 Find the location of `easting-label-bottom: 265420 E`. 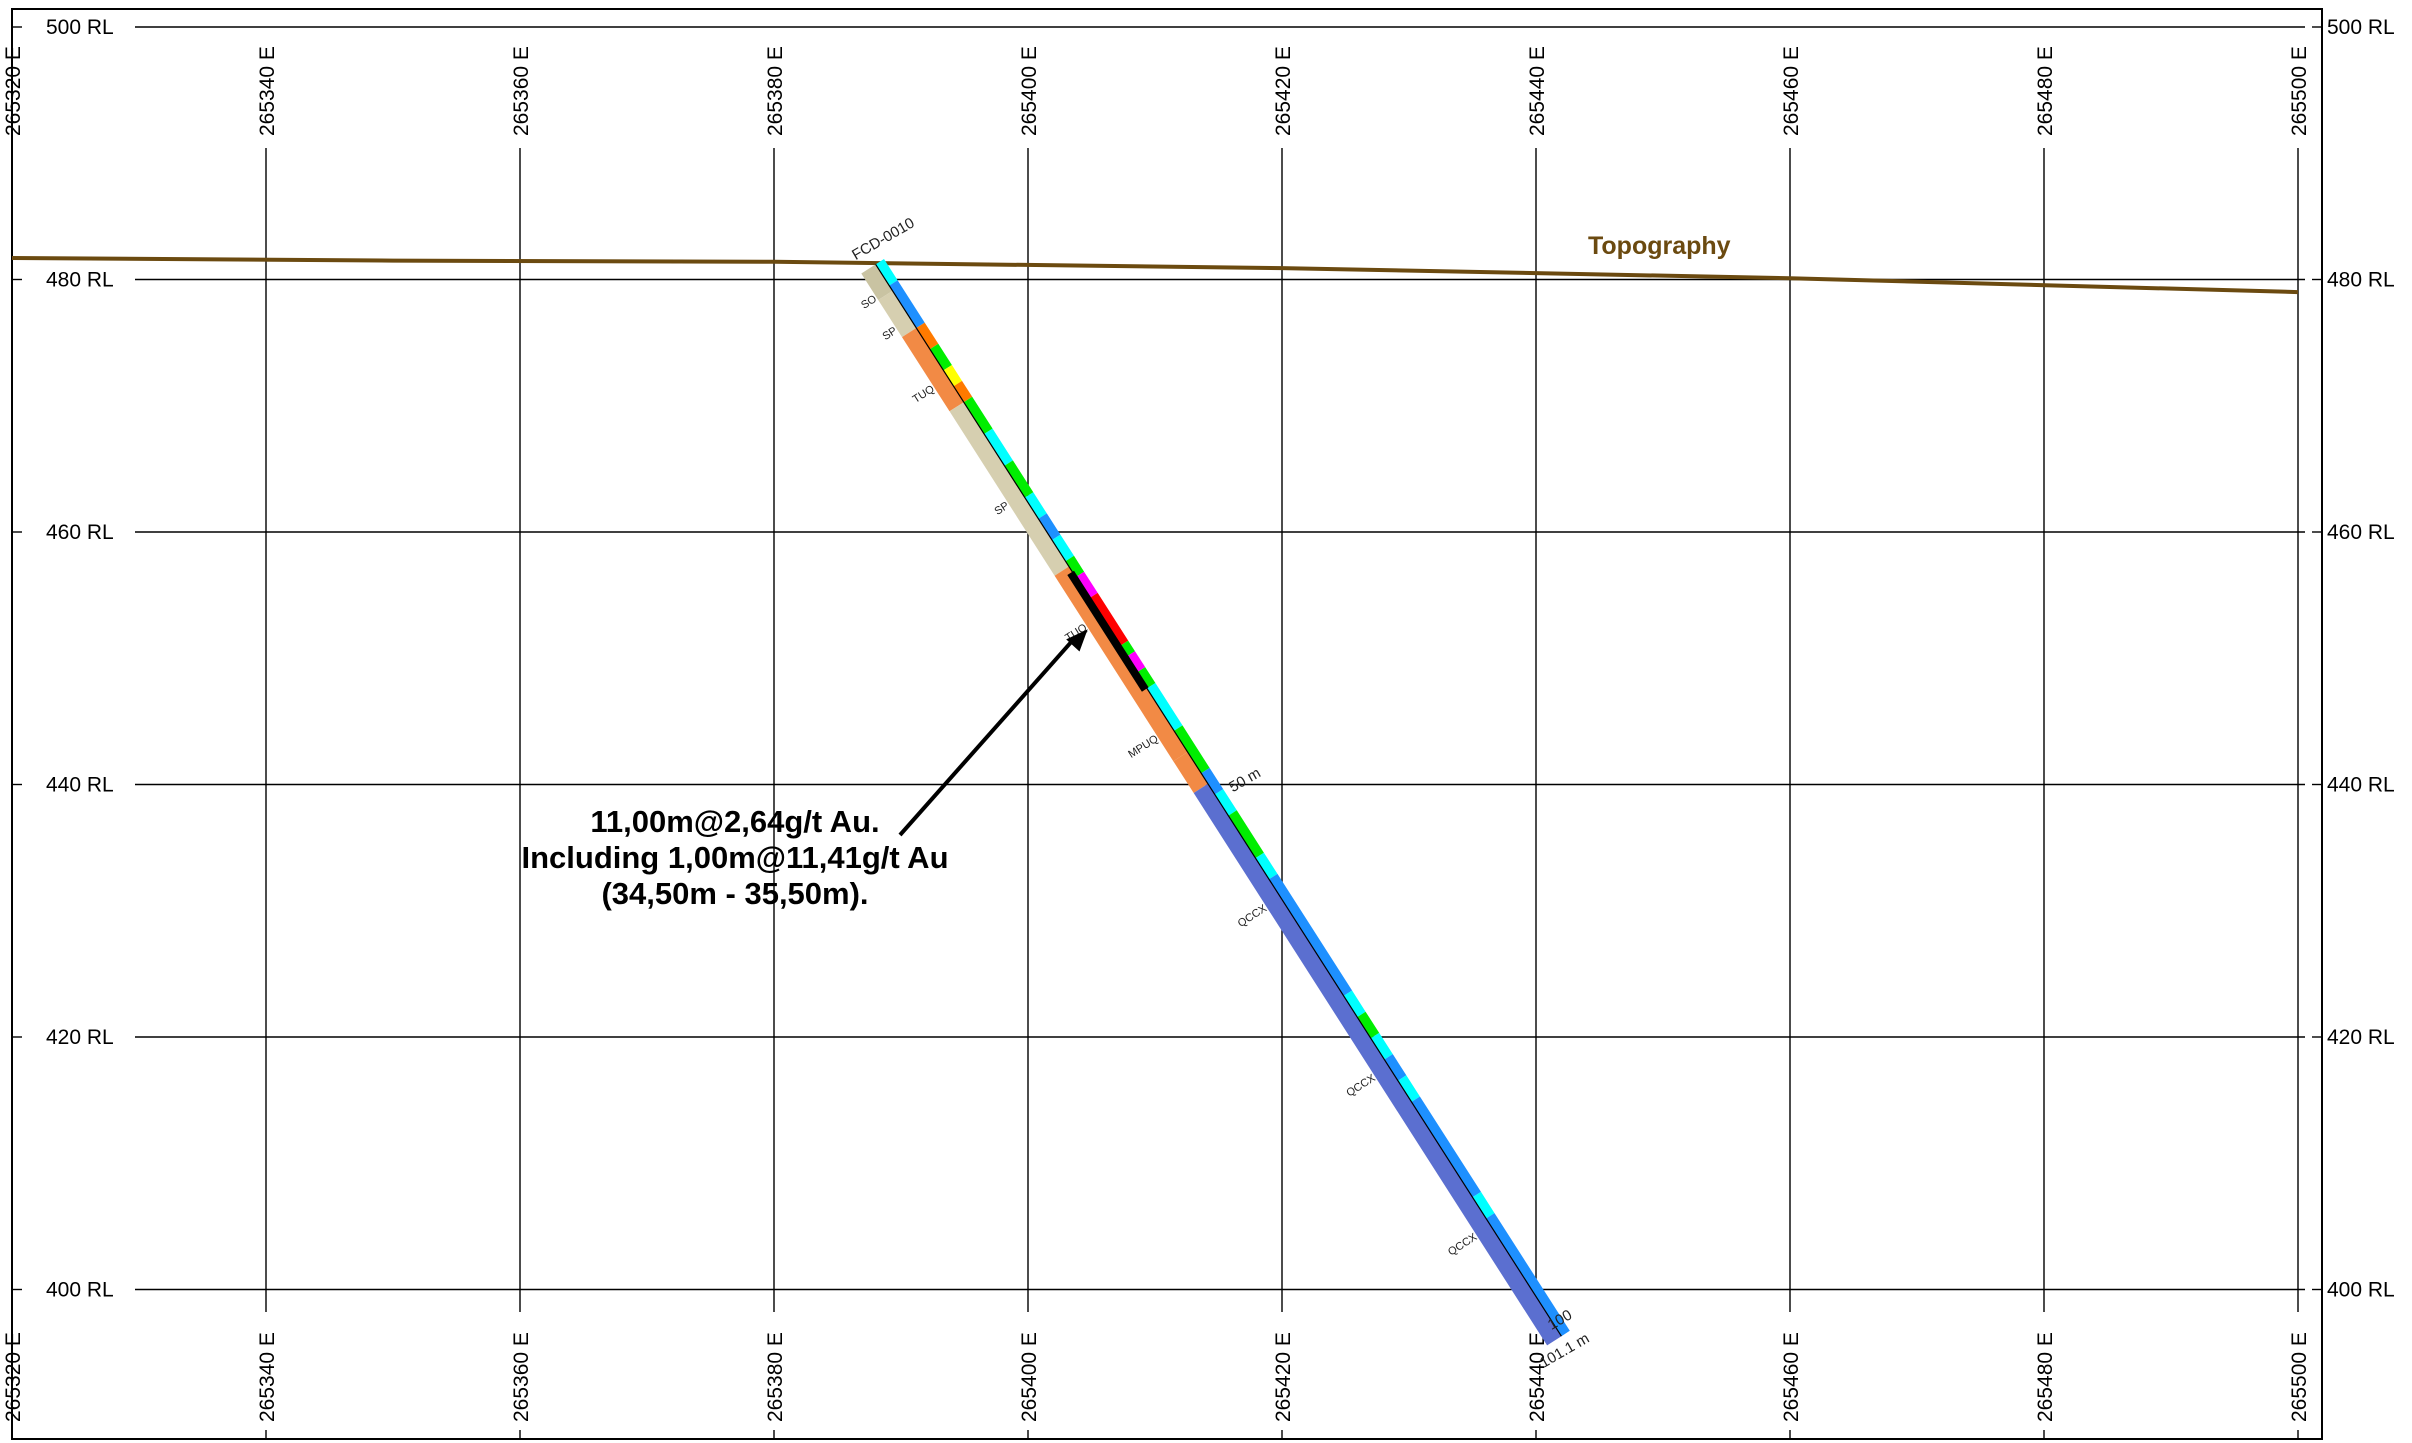

easting-label-bottom: 265420 E is located at coordinates (1283, 1377).